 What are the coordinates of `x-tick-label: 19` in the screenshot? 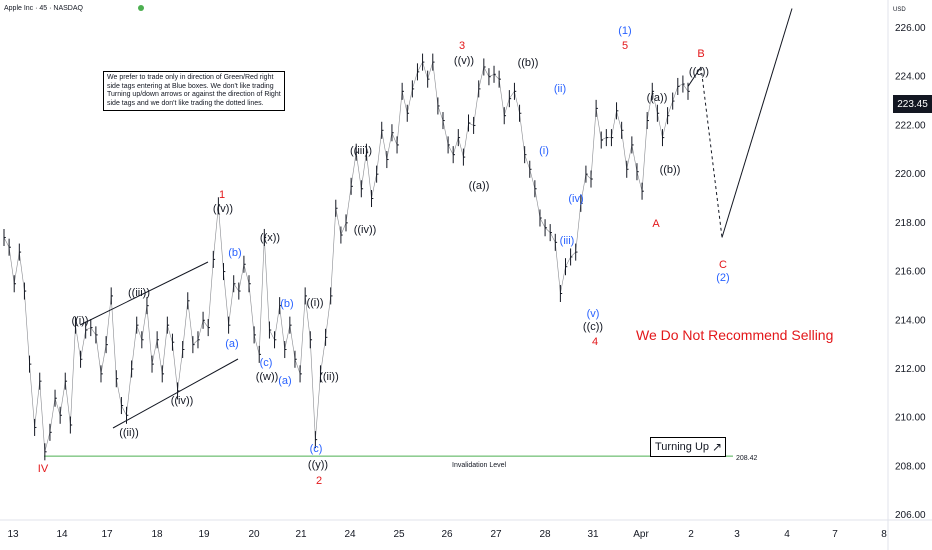 It's located at (204, 534).